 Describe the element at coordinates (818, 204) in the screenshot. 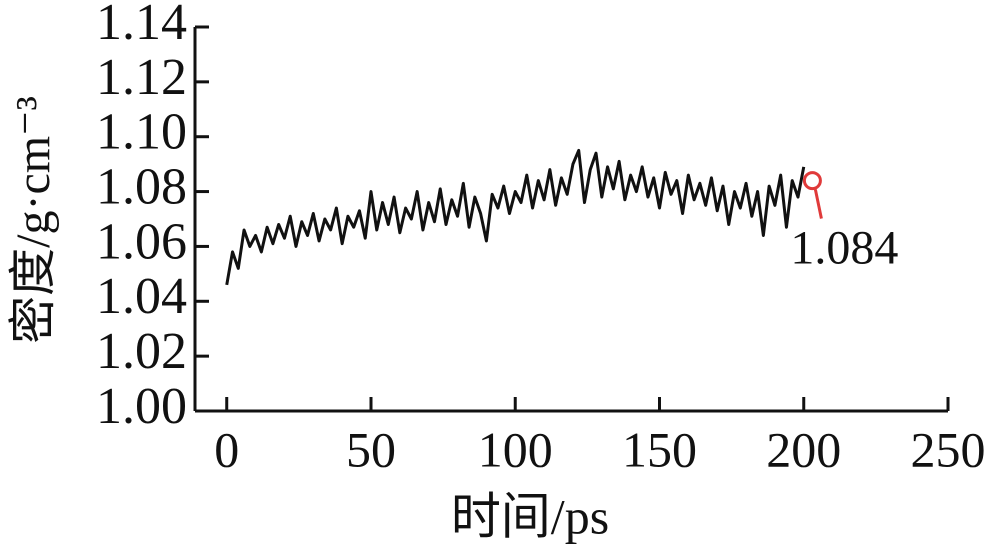

I see `annotation-leader` at that location.